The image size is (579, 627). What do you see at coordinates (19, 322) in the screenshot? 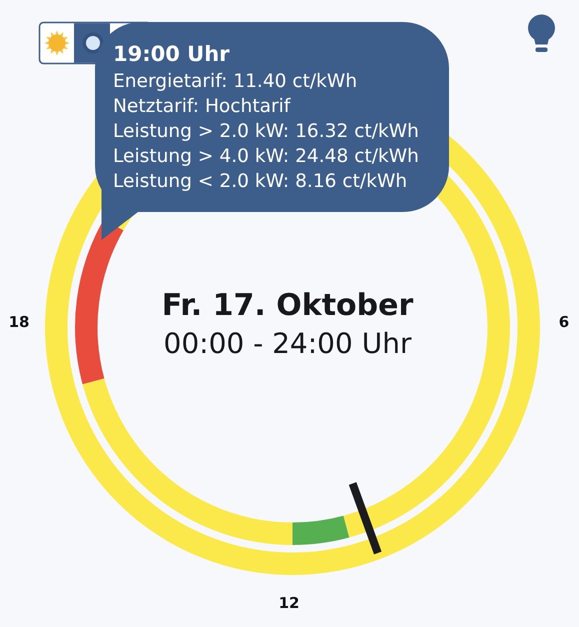
I see `text: 18` at bounding box center [19, 322].